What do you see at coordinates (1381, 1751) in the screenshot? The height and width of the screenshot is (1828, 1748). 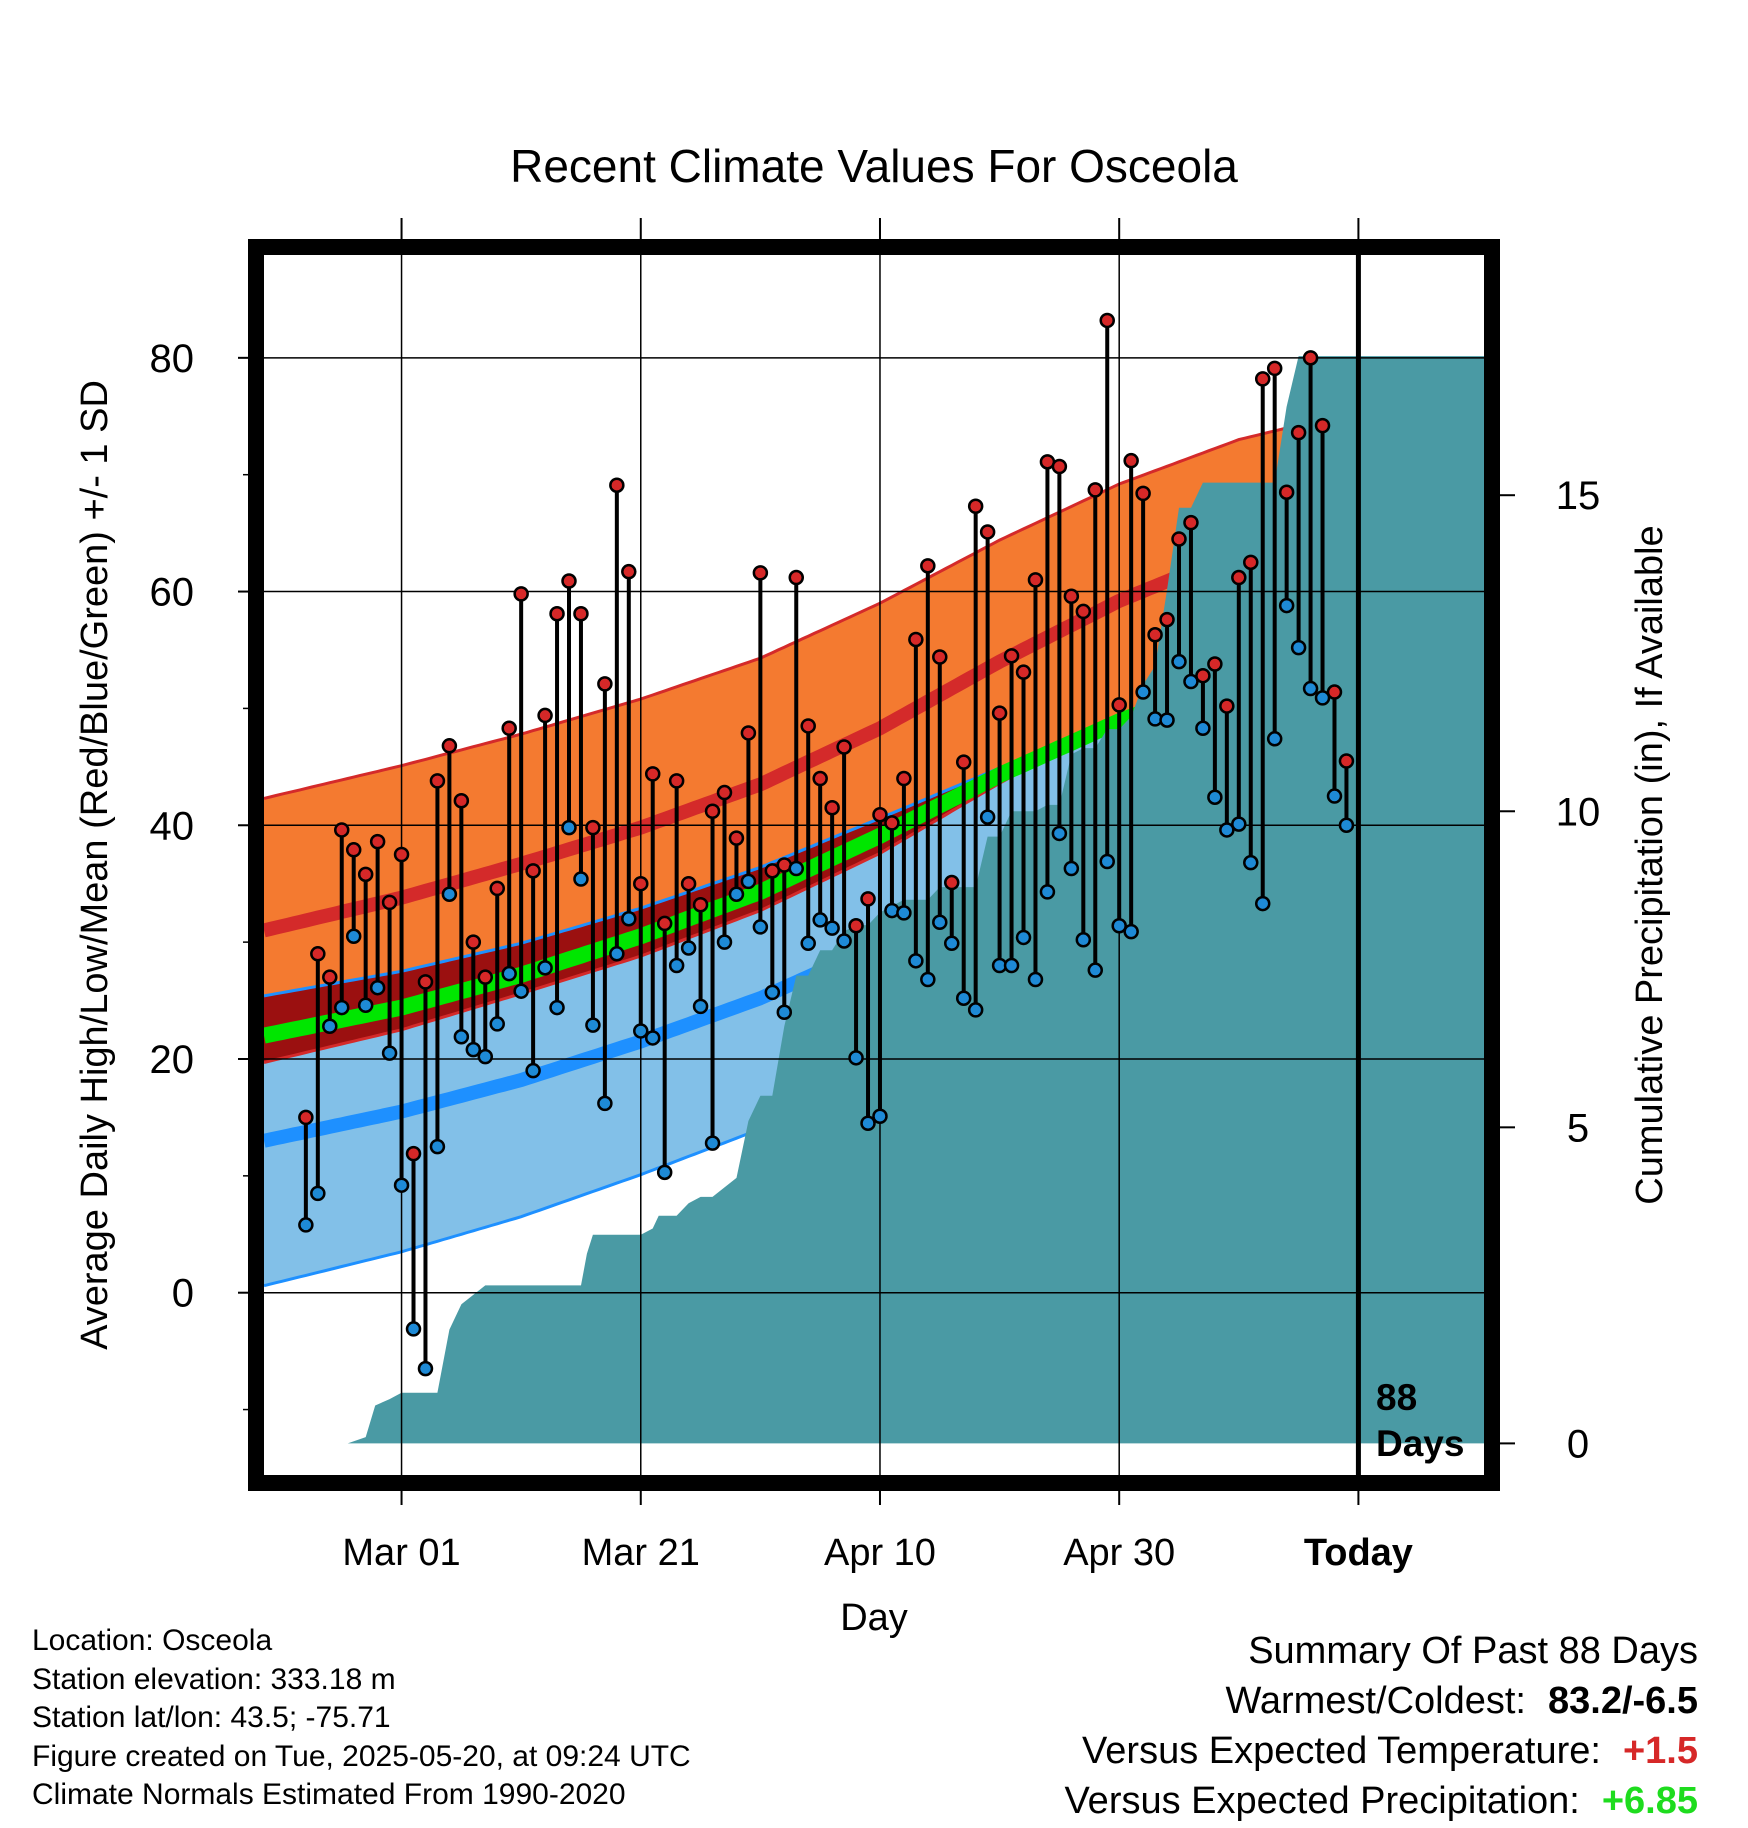 I see `temp-row: Versus Expected Temperature: +1.5` at bounding box center [1381, 1751].